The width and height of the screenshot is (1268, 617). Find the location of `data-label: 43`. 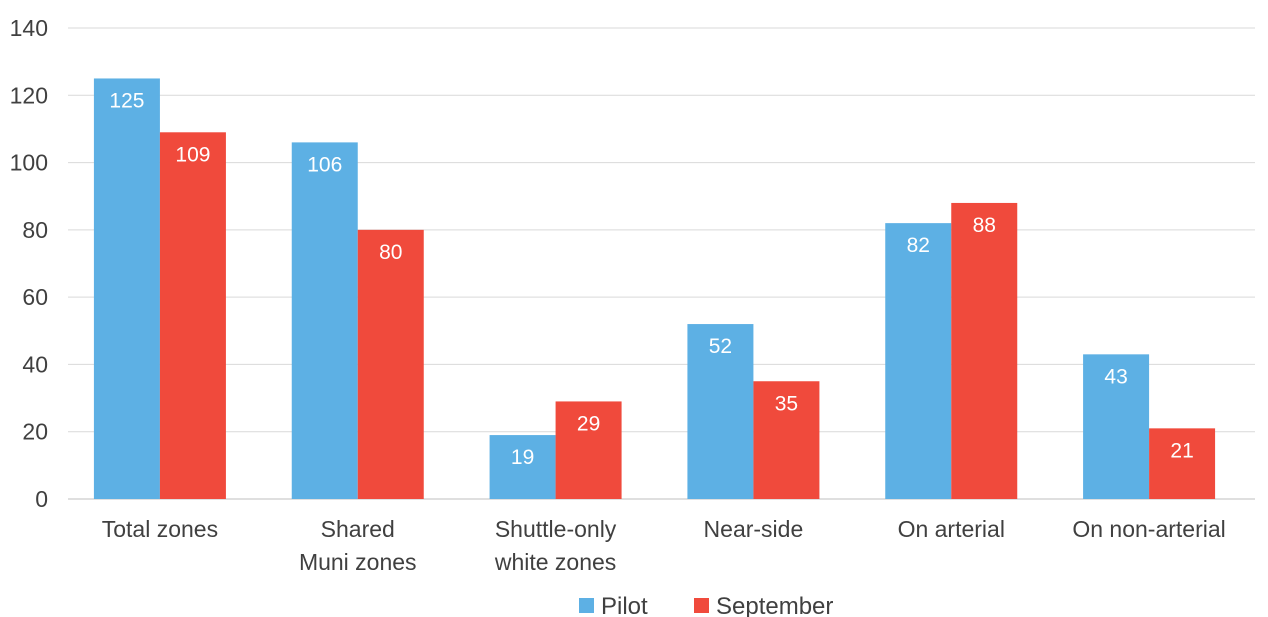

data-label: 43 is located at coordinates (1115, 376).